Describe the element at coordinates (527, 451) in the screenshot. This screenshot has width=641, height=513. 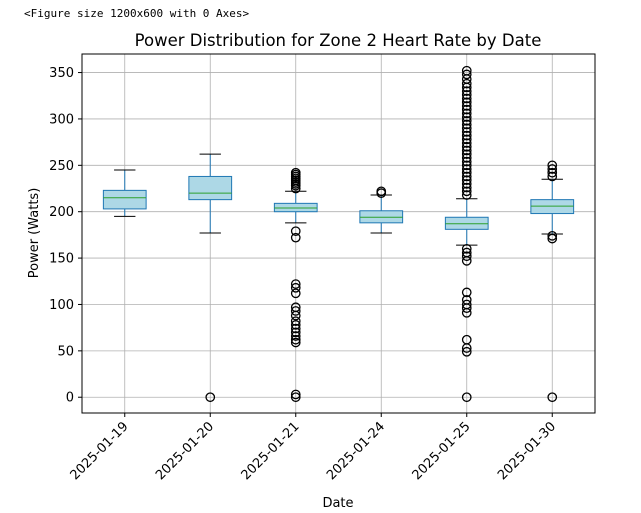
I see `x-tick-label: 2025-01-30` at that location.